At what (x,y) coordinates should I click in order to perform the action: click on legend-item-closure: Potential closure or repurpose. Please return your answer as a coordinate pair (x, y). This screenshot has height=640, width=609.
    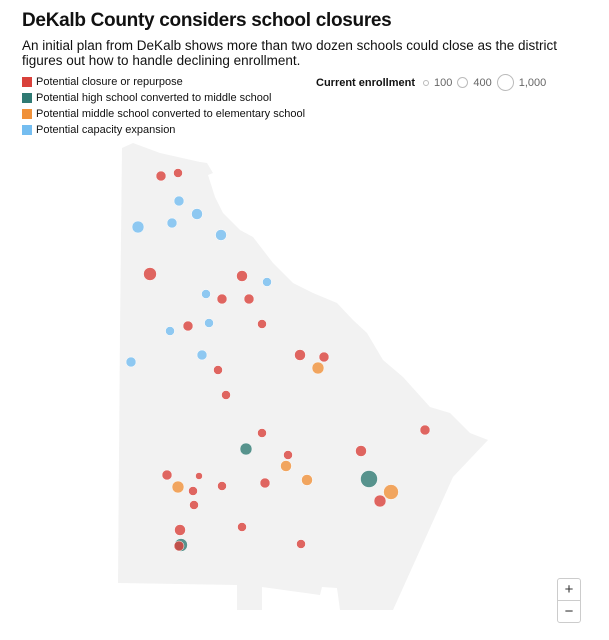
    Looking at the image, I should click on (163, 82).